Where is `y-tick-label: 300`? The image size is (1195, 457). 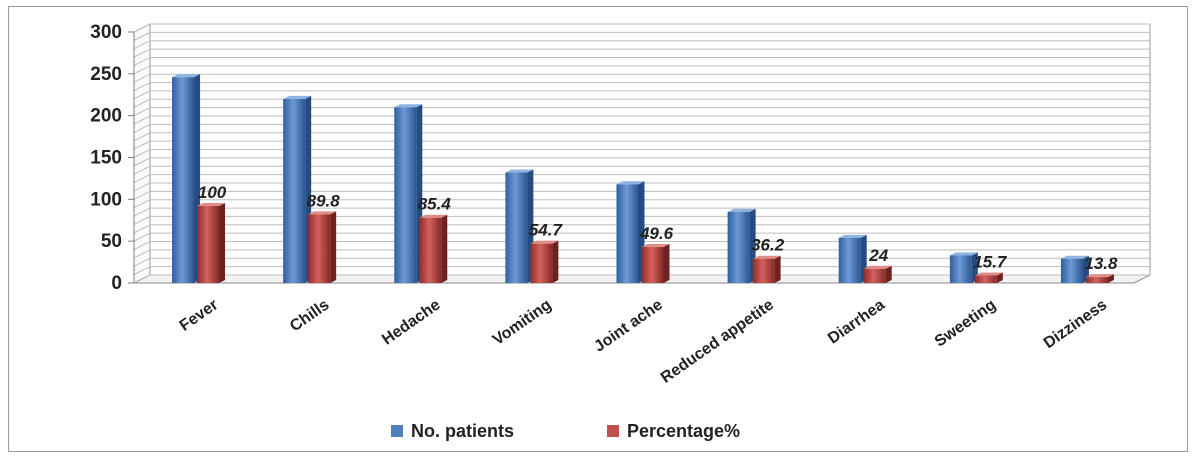 y-tick-label: 300 is located at coordinates (106, 32).